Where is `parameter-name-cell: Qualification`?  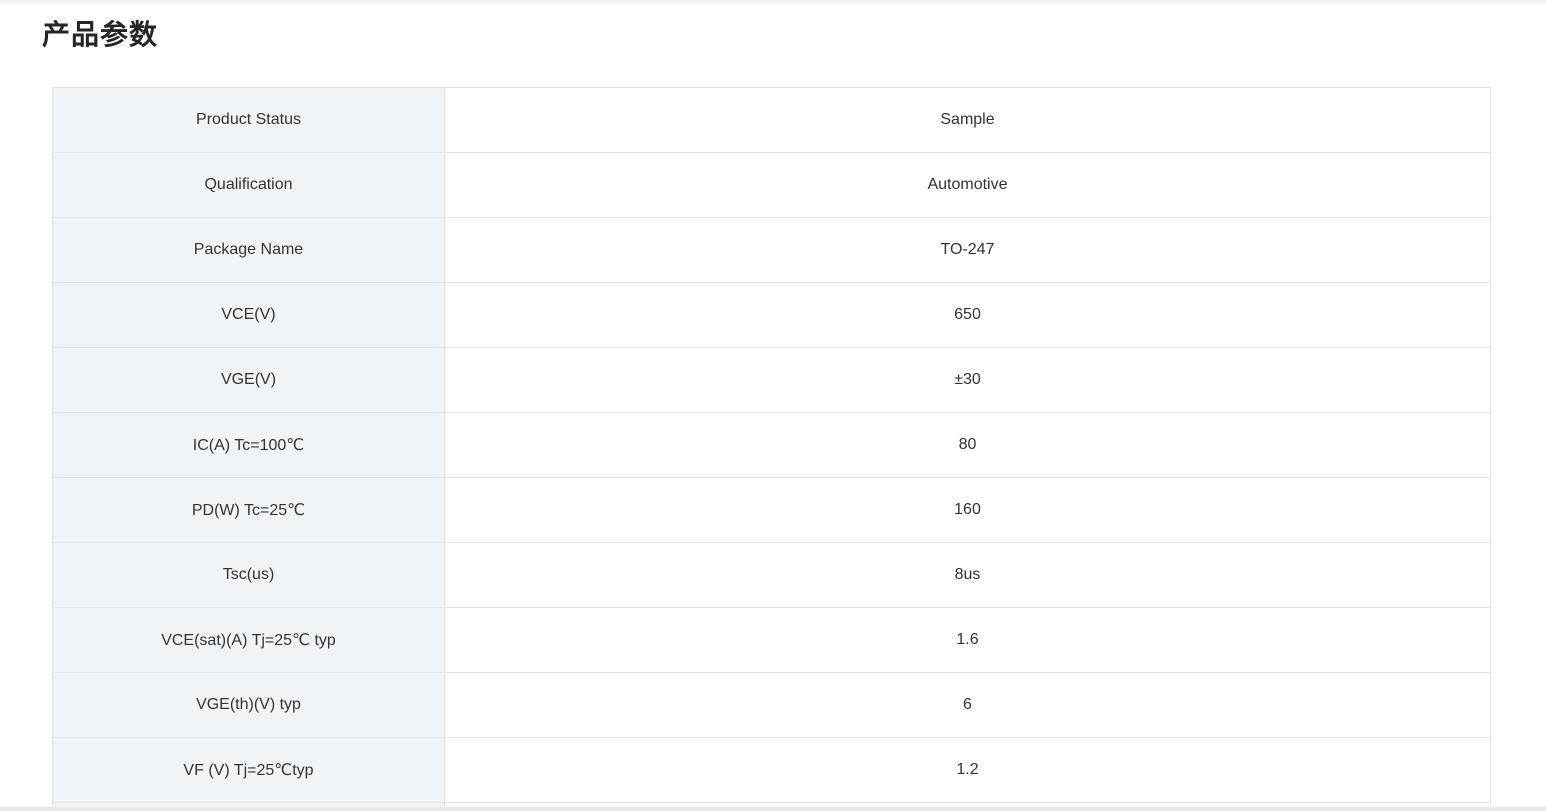 parameter-name-cell: Qualification is located at coordinates (248, 185).